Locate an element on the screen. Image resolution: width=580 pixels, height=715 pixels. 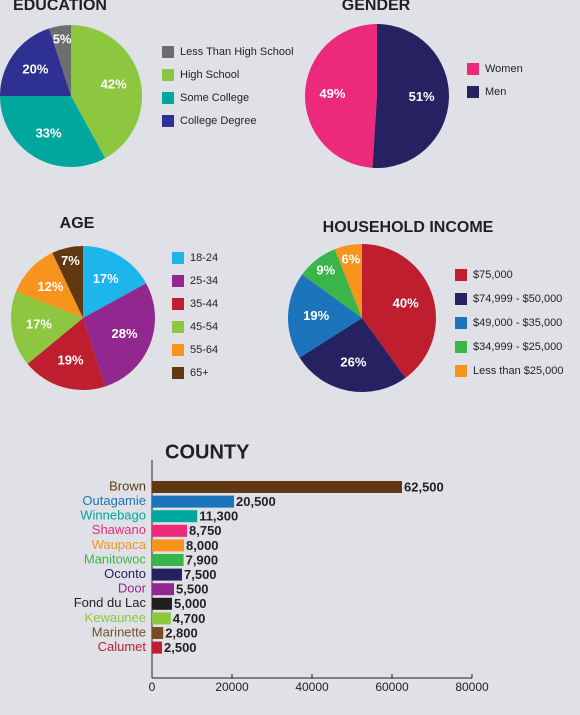
value-label: 11,300 is located at coordinates (218, 516).